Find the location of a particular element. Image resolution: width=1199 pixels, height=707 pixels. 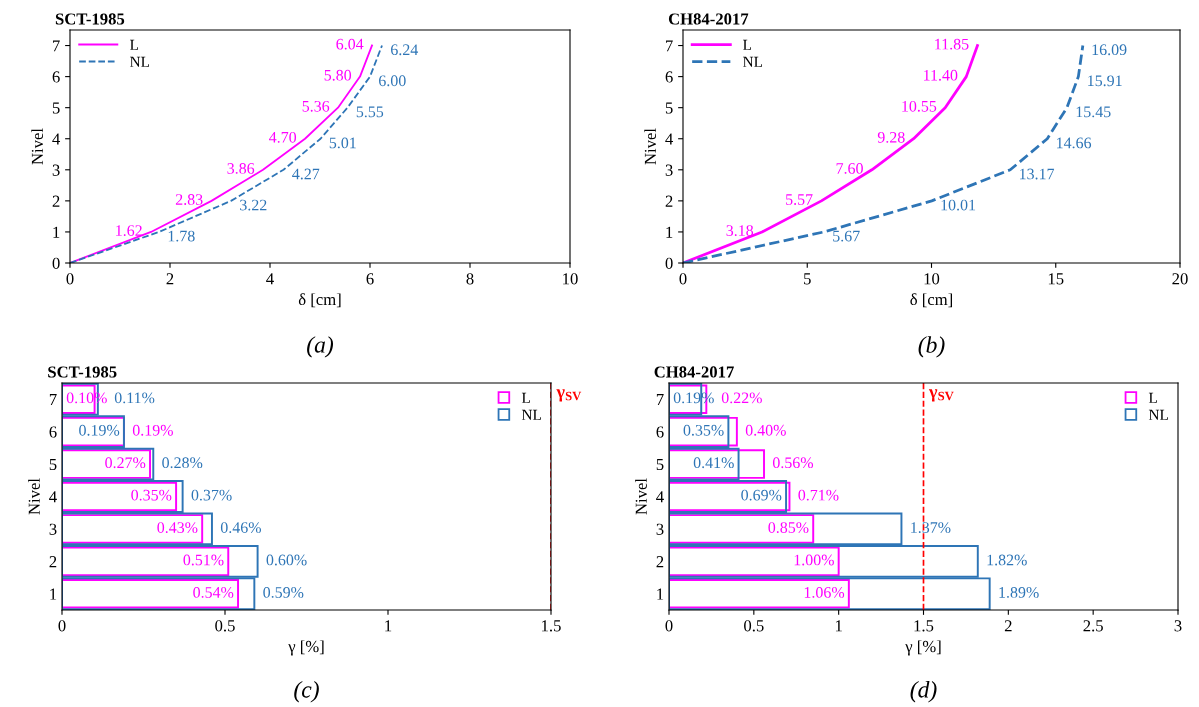

data-label: 0.37% is located at coordinates (211, 495).